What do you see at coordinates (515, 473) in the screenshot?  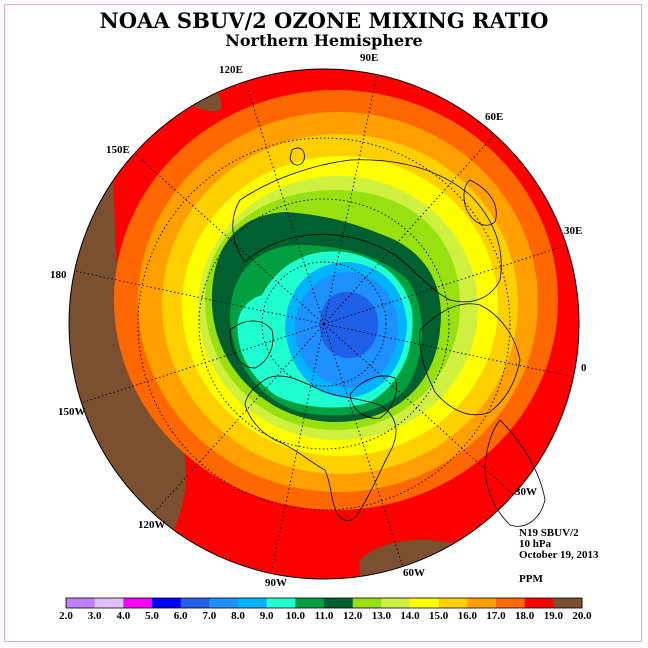 I see `africa-coast` at bounding box center [515, 473].